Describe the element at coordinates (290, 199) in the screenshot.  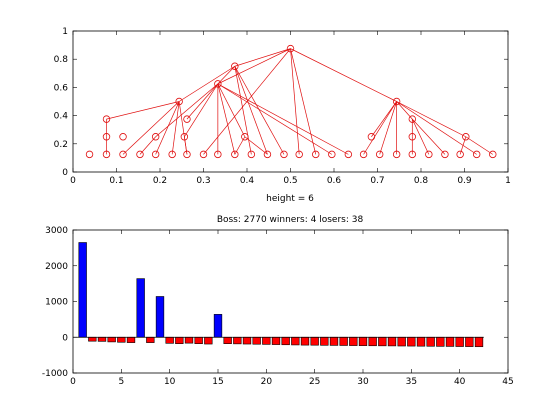
I see `tree-xlabel: height = 6` at that location.